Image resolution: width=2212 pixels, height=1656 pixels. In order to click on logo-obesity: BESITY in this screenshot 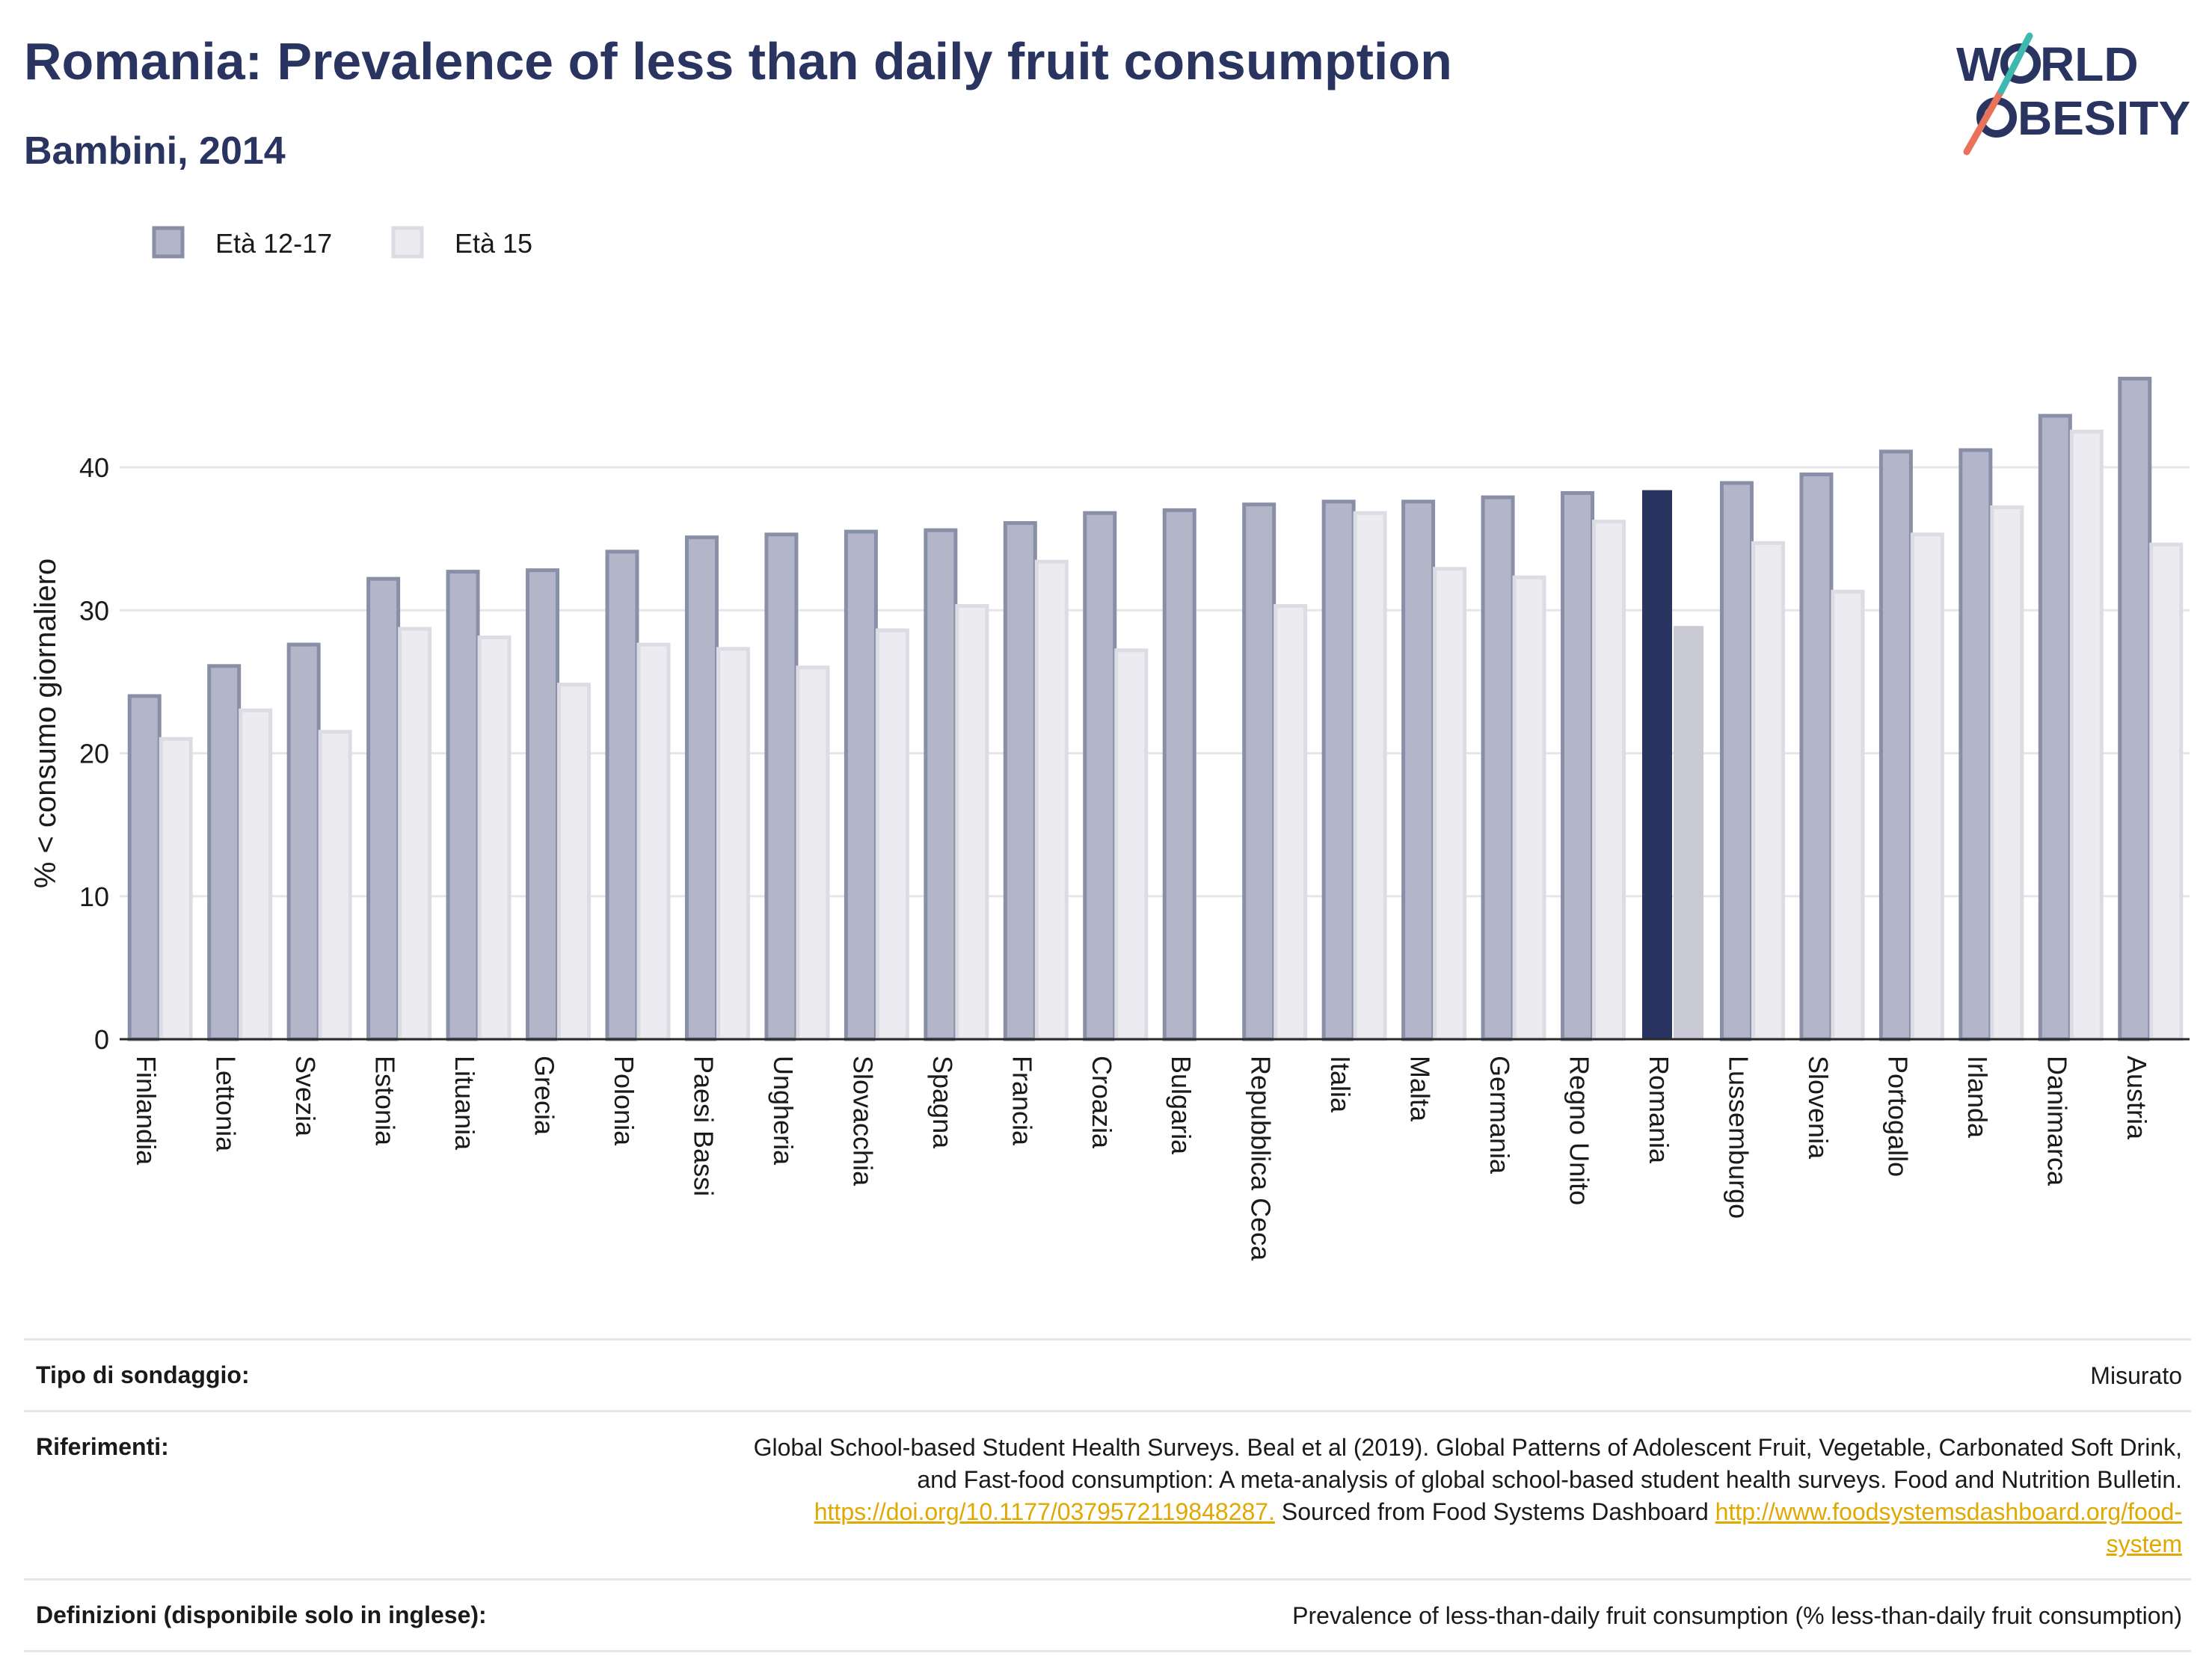, I will do `click(2104, 118)`.